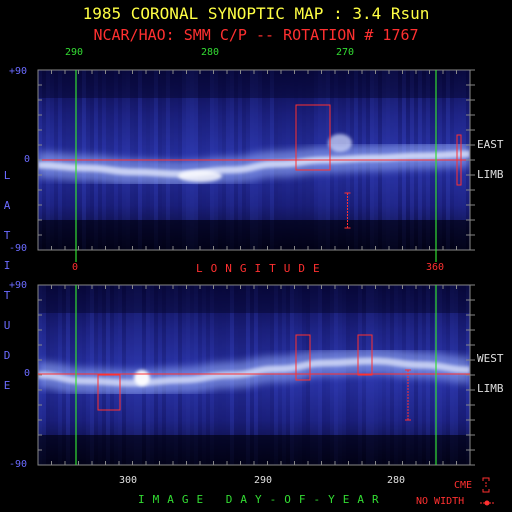 Image resolution: width=512 pixels, height=512 pixels. Describe the element at coordinates (18, 464) in the screenshot. I see `bottom-lat-label-minus90: -90` at that location.